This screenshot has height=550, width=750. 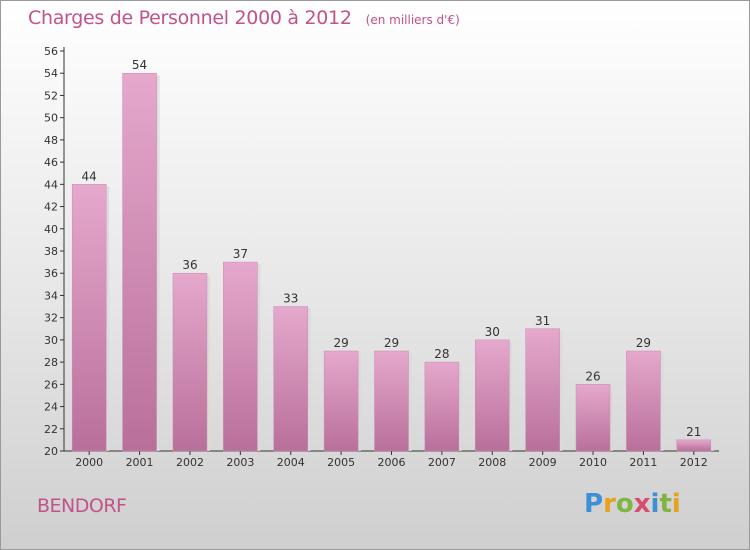 What do you see at coordinates (51, 184) in the screenshot?
I see `y-tick-label: 44` at bounding box center [51, 184].